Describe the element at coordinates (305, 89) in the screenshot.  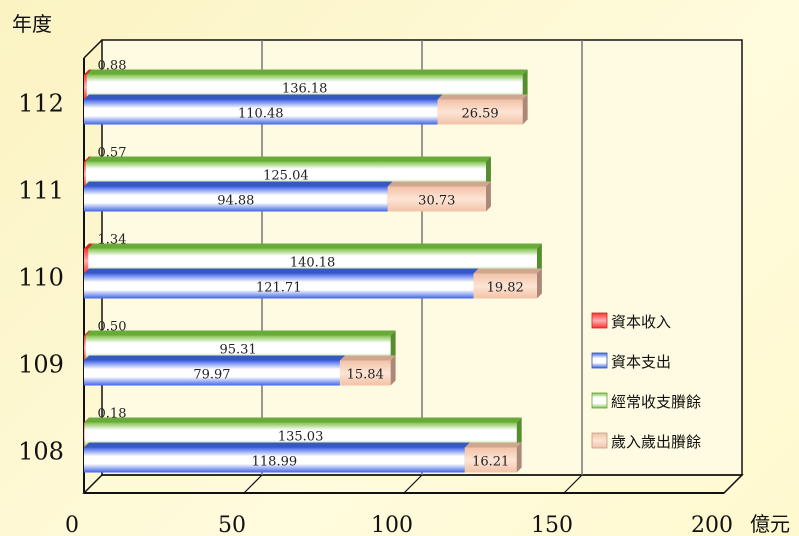
I see `data-label: 136.18` at that location.